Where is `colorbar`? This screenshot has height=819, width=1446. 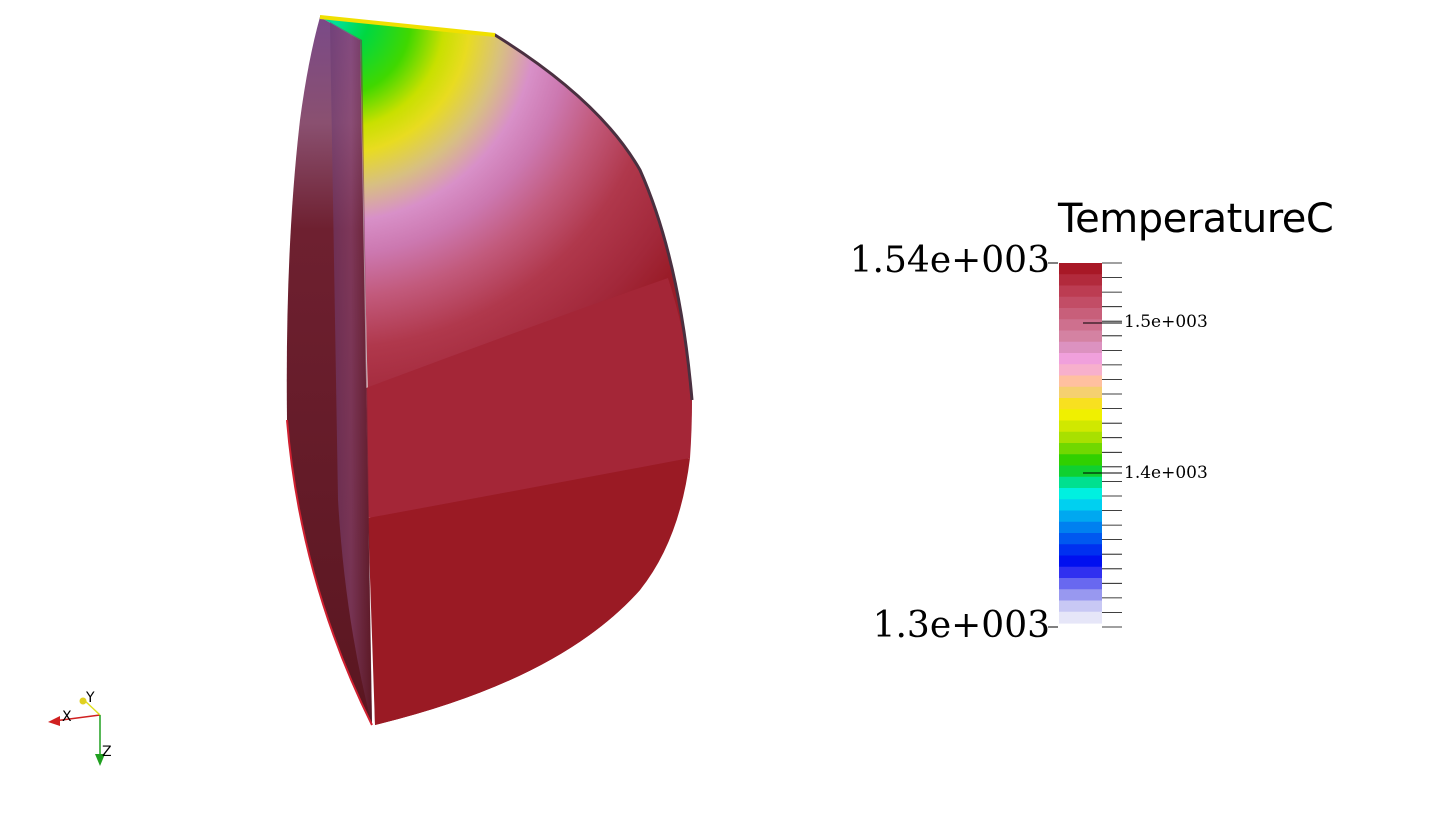 colorbar is located at coordinates (1085, 445).